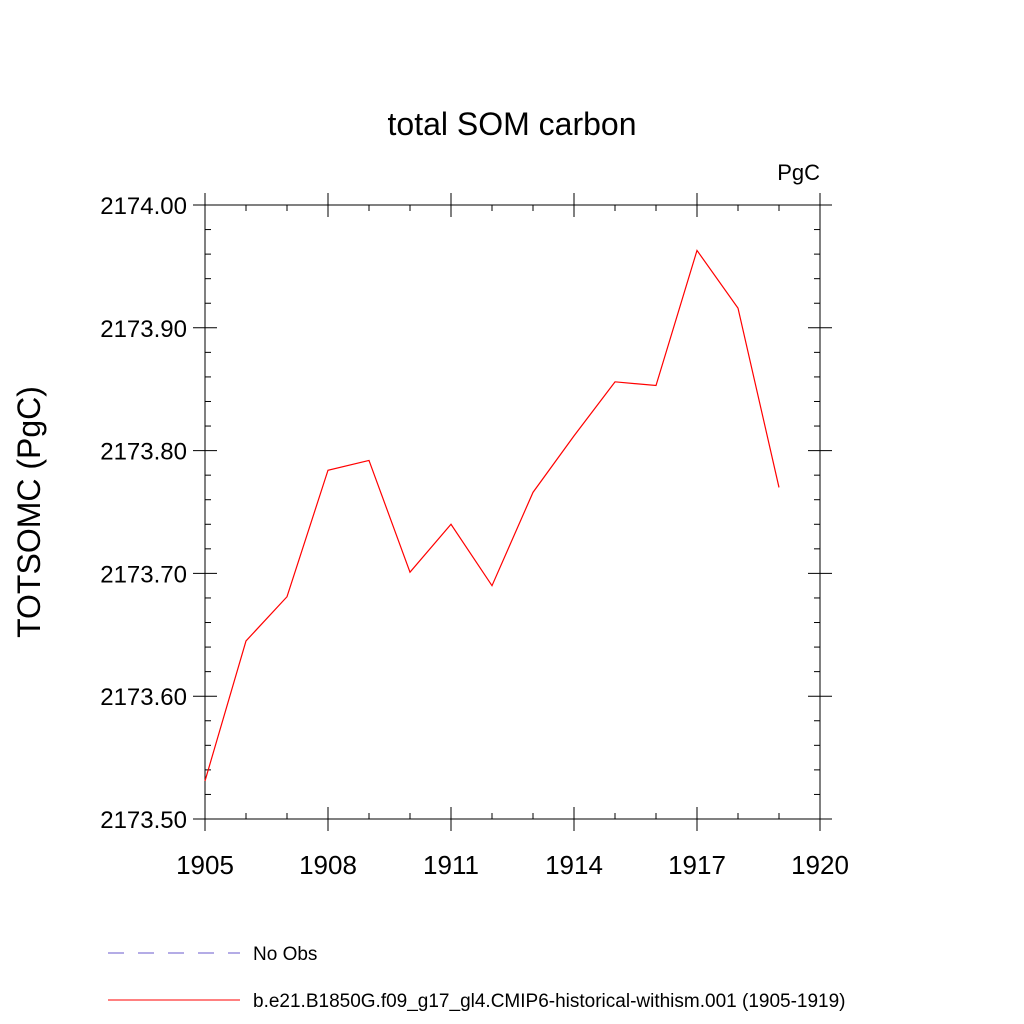 This screenshot has width=1024, height=1024. Describe the element at coordinates (328, 865) in the screenshot. I see `x-tick-label: 1908` at that location.